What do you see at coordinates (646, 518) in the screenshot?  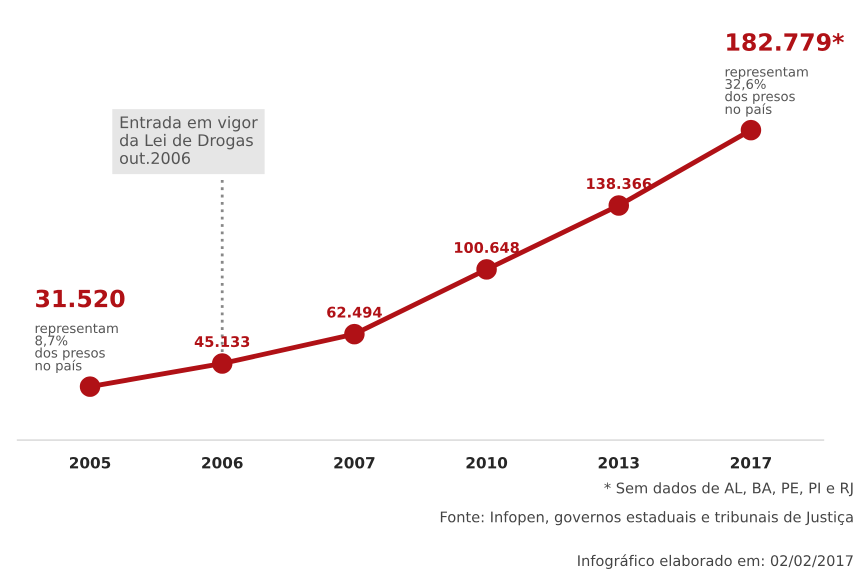 I see `source-note: Fonte: Infopen, governos estaduais e tribunais de Justiça` at bounding box center [646, 518].